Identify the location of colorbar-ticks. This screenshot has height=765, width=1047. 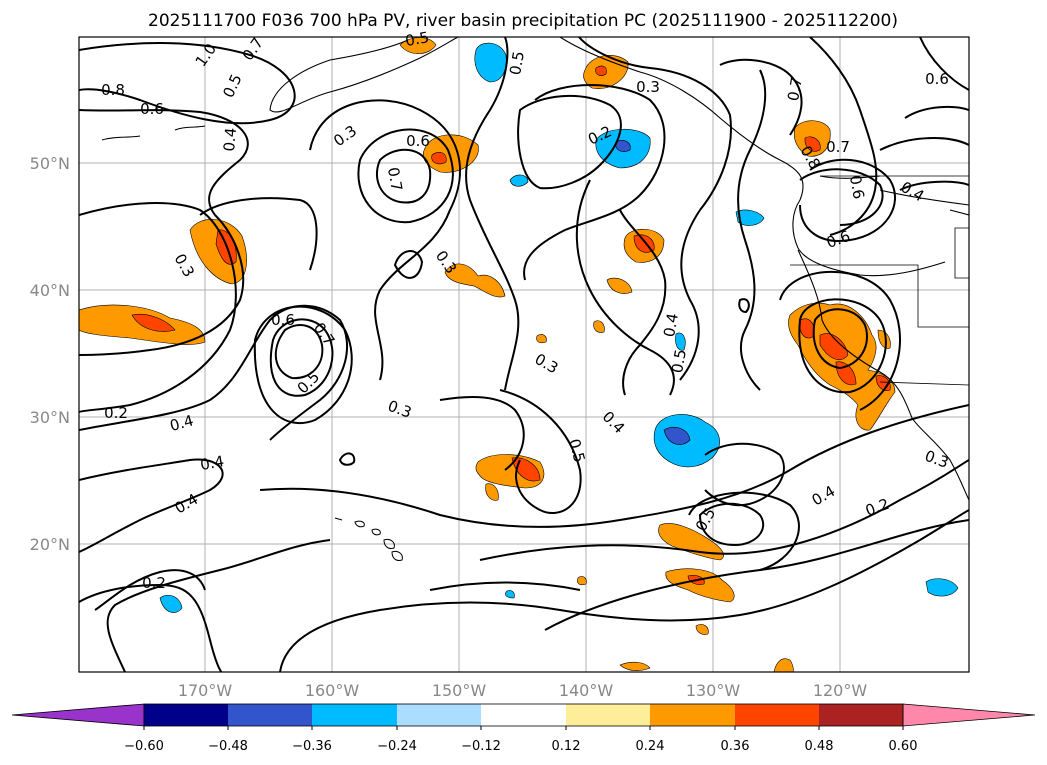
(523, 728).